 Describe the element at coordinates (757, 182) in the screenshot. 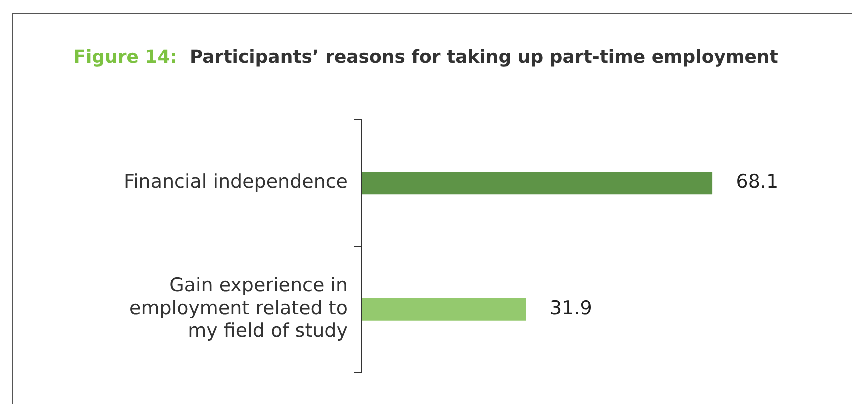

I see `data-label: 68.1` at that location.